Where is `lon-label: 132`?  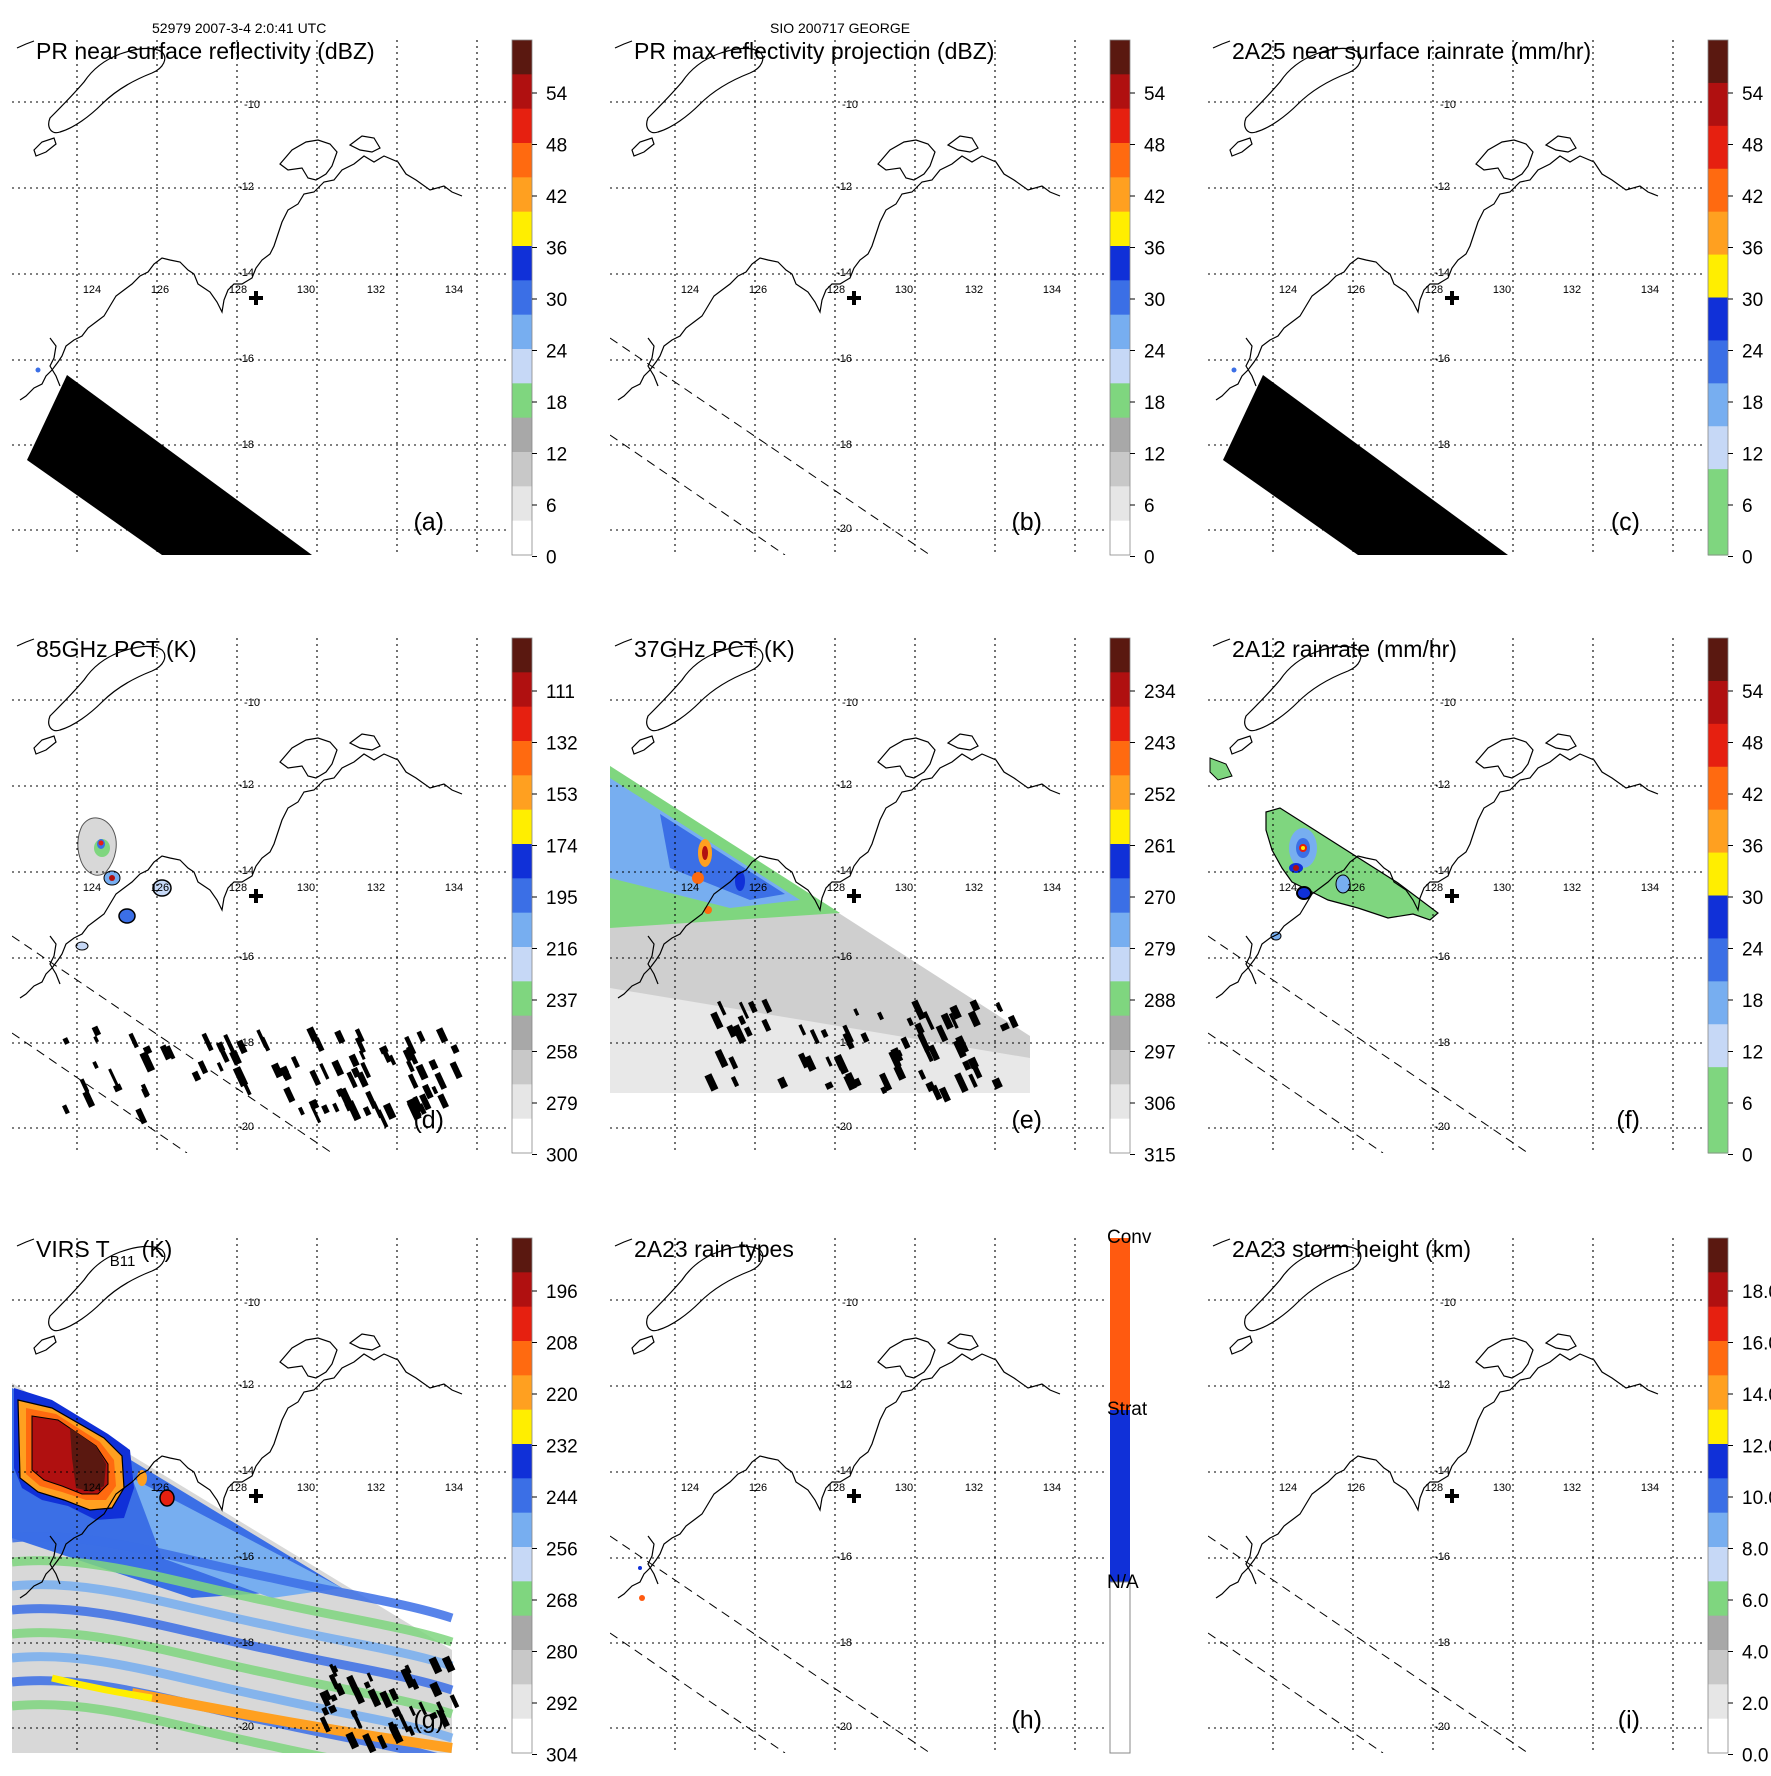
lon-label: 132 is located at coordinates (376, 1488).